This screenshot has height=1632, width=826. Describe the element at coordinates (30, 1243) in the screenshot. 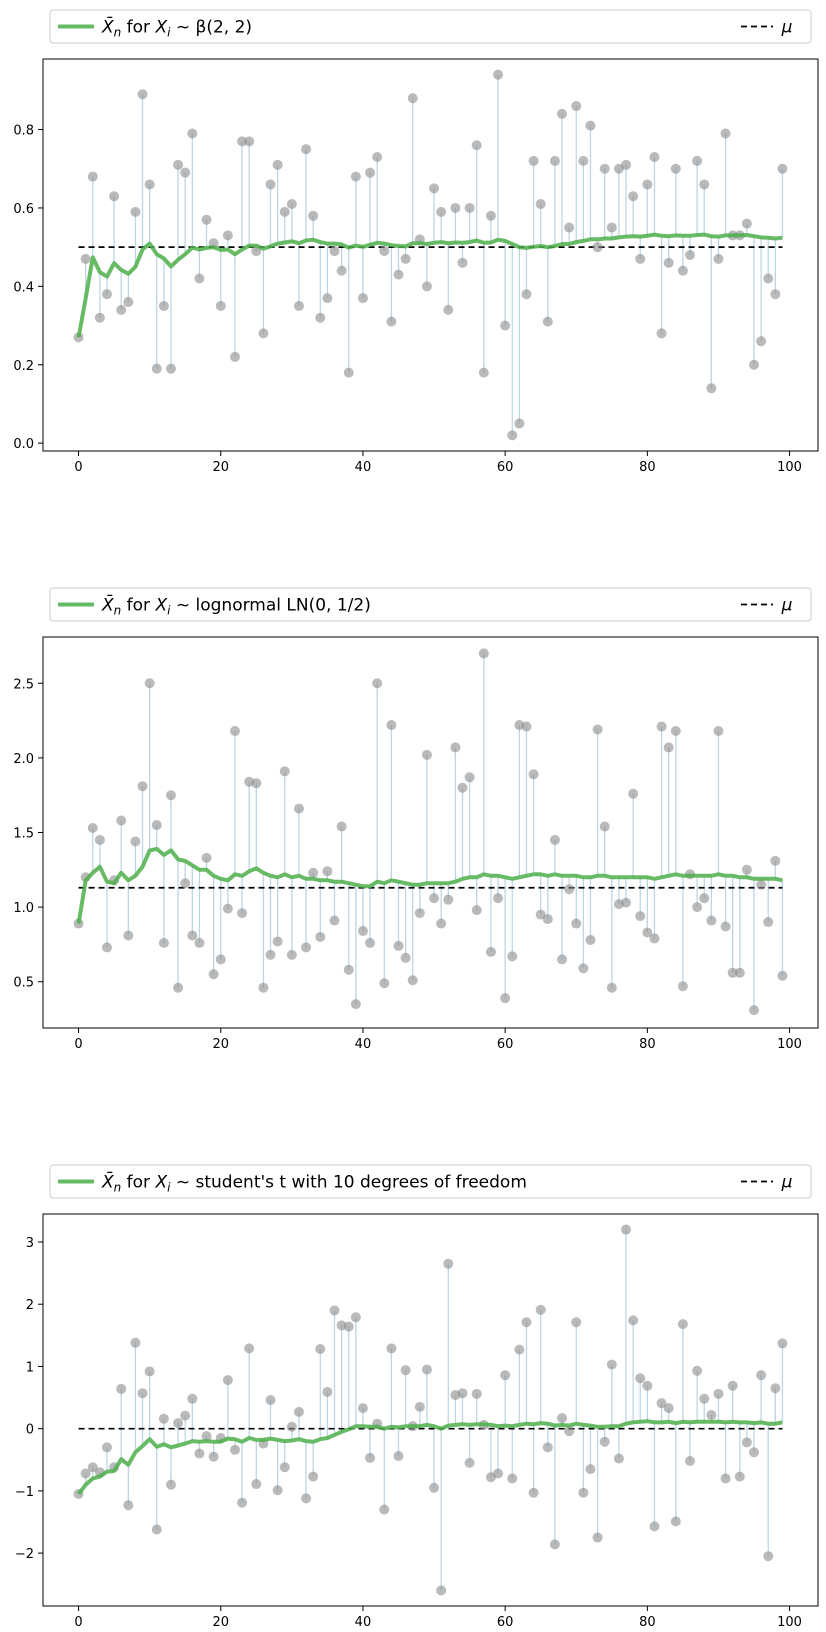

I see `y-tick-label: 3` at that location.